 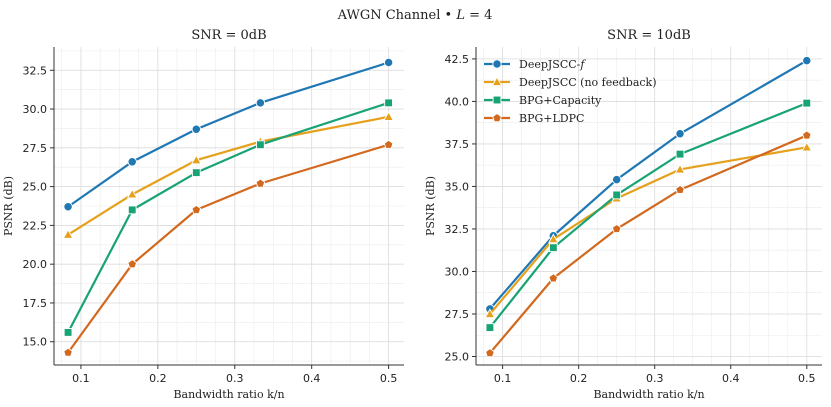 What do you see at coordinates (228, 175) in the screenshot?
I see `series-deepjscc-no-feedback-` at bounding box center [228, 175].